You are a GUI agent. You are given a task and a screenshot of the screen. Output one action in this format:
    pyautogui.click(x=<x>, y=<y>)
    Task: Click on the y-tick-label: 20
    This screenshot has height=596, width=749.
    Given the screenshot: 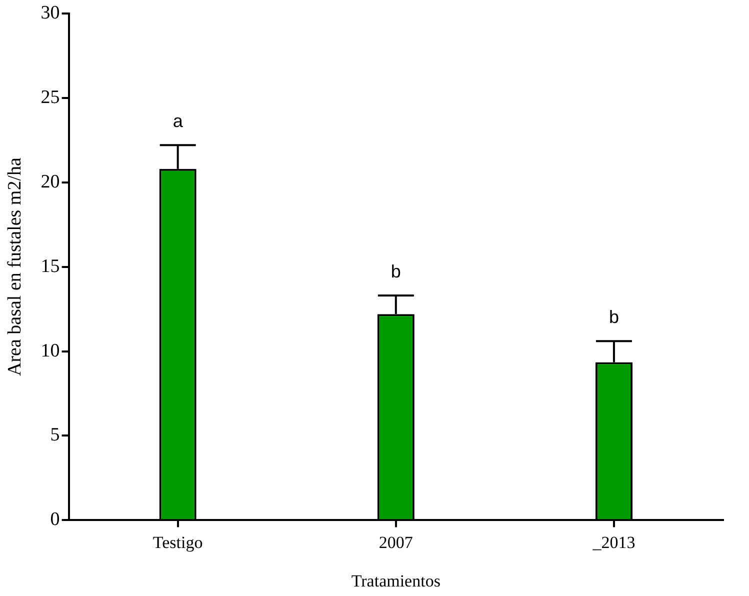 What is the action you would take?
    pyautogui.click(x=50, y=181)
    